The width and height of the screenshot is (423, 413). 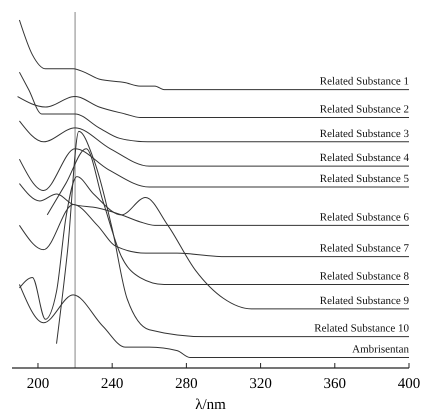 I want to click on x-tick-label: 320, so click(x=260, y=384).